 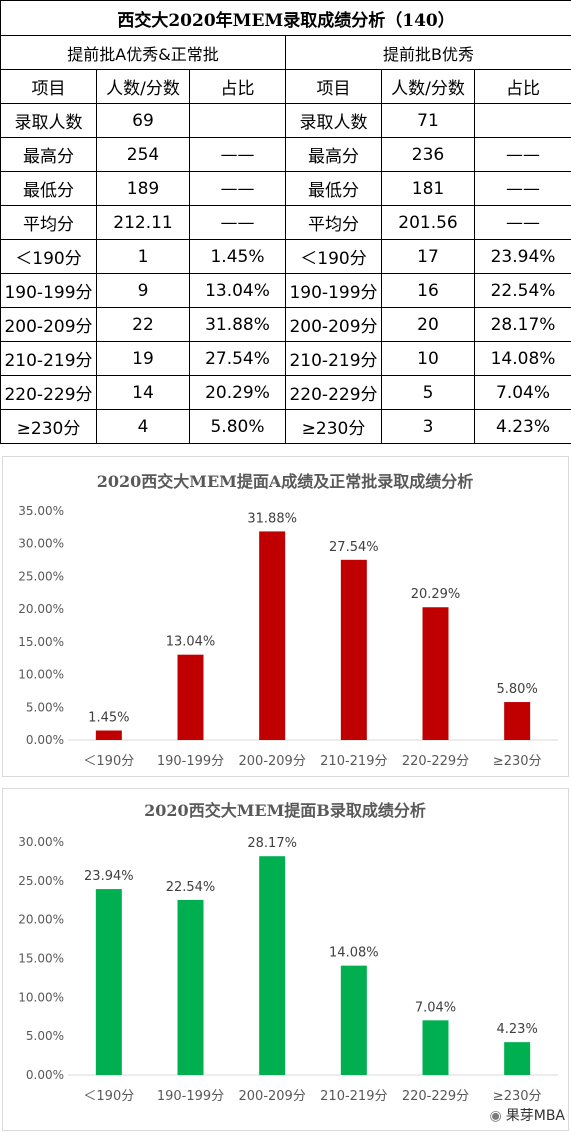 What do you see at coordinates (143, 324) in the screenshot?
I see `table-cell: 22` at bounding box center [143, 324].